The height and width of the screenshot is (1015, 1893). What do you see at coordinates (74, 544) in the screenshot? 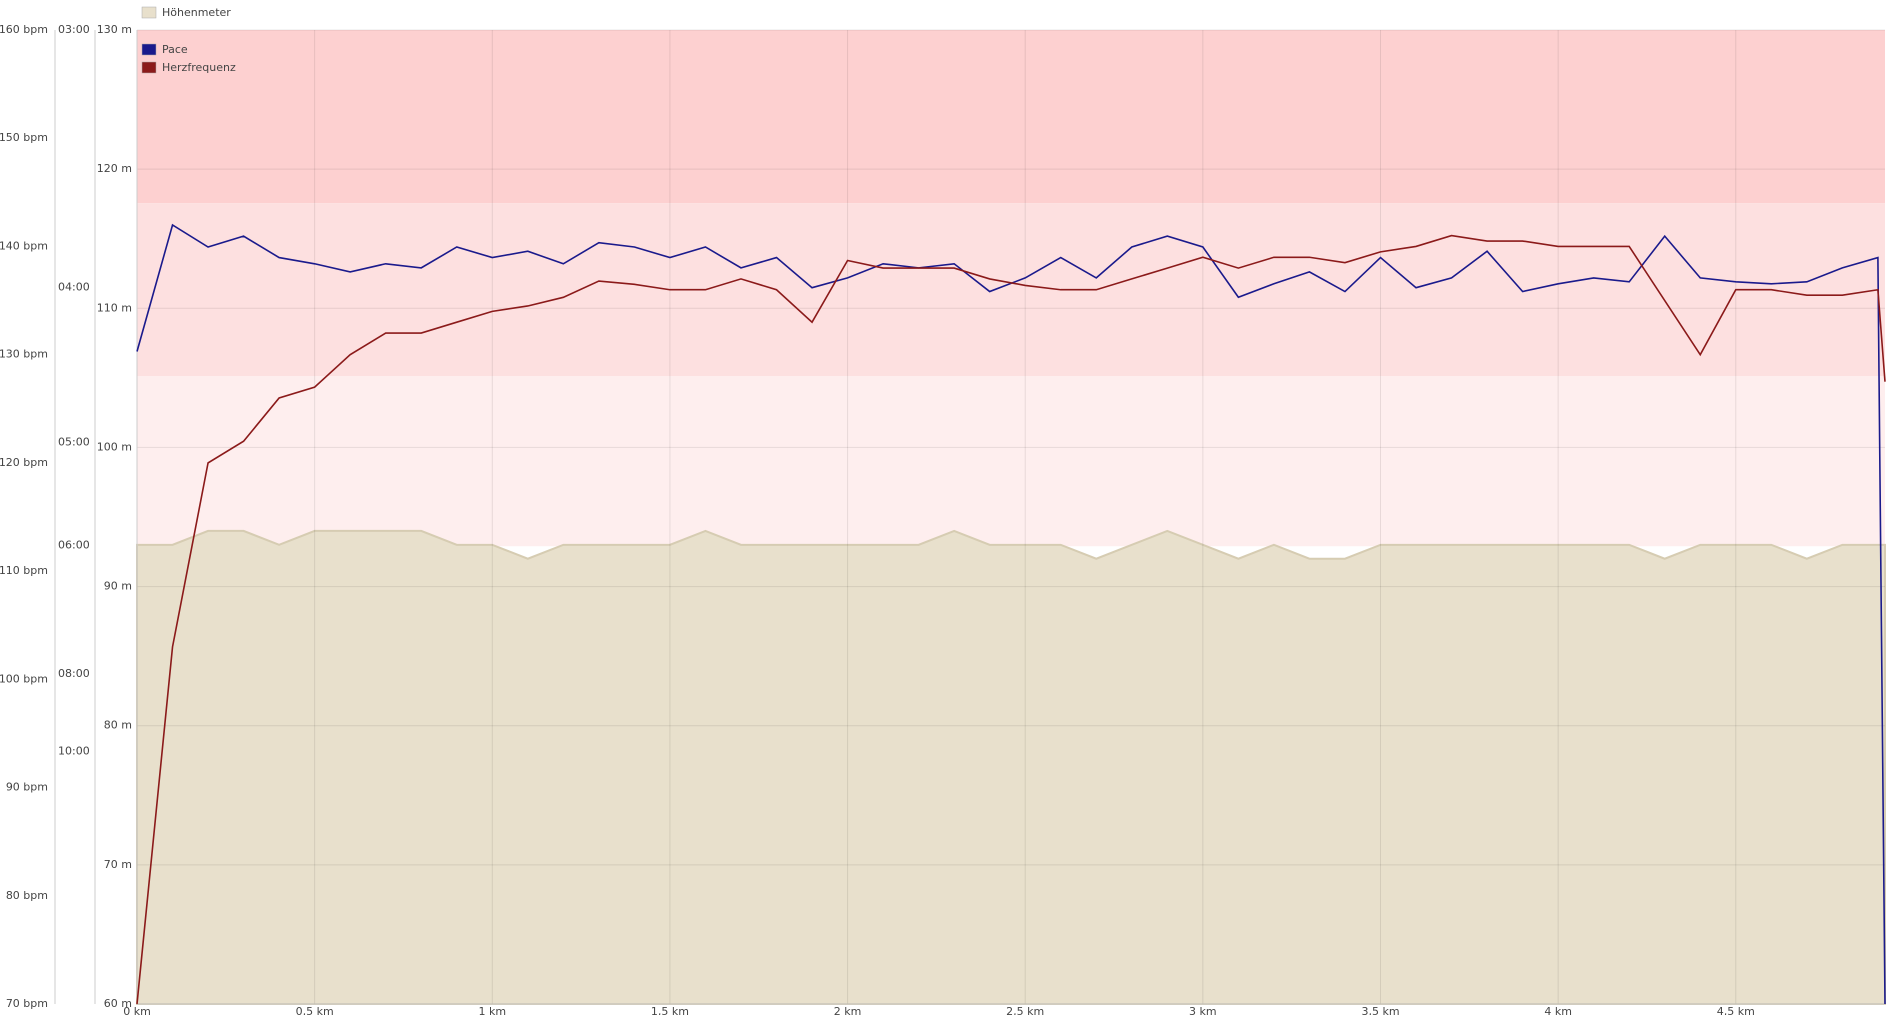
I see `y3-tick-label: 06:00` at bounding box center [74, 544].